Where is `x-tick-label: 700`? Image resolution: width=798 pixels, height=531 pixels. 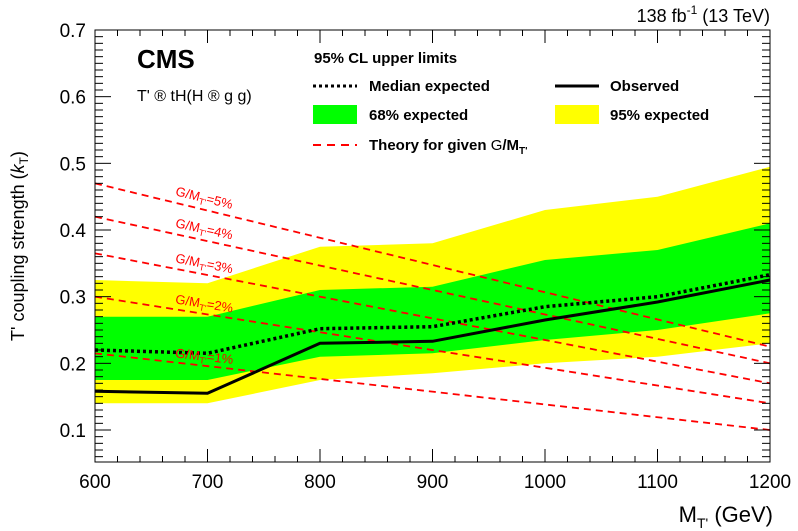 x-tick-label: 700 is located at coordinates (208, 482).